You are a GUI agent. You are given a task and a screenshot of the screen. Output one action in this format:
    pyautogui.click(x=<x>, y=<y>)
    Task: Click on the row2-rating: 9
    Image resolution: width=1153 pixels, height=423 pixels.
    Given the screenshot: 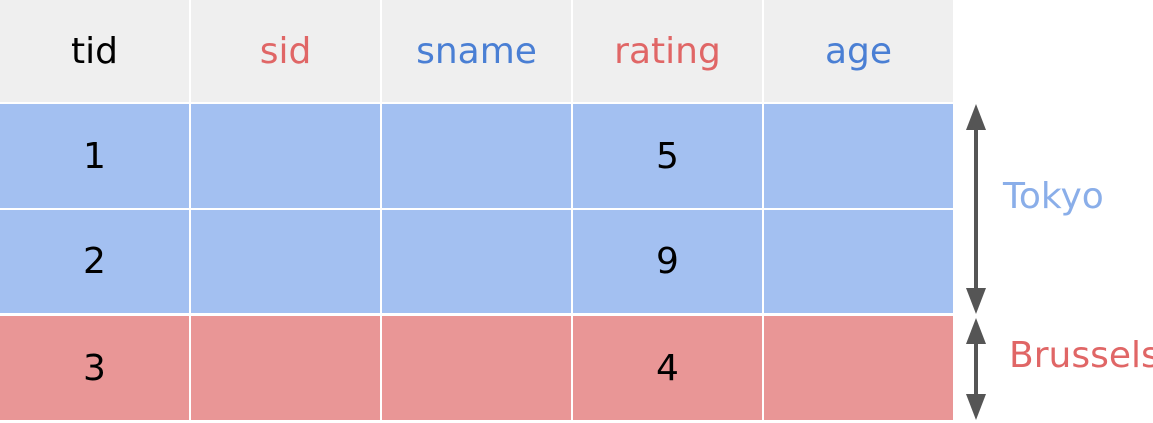 What is the action you would take?
    pyautogui.click(x=667, y=261)
    